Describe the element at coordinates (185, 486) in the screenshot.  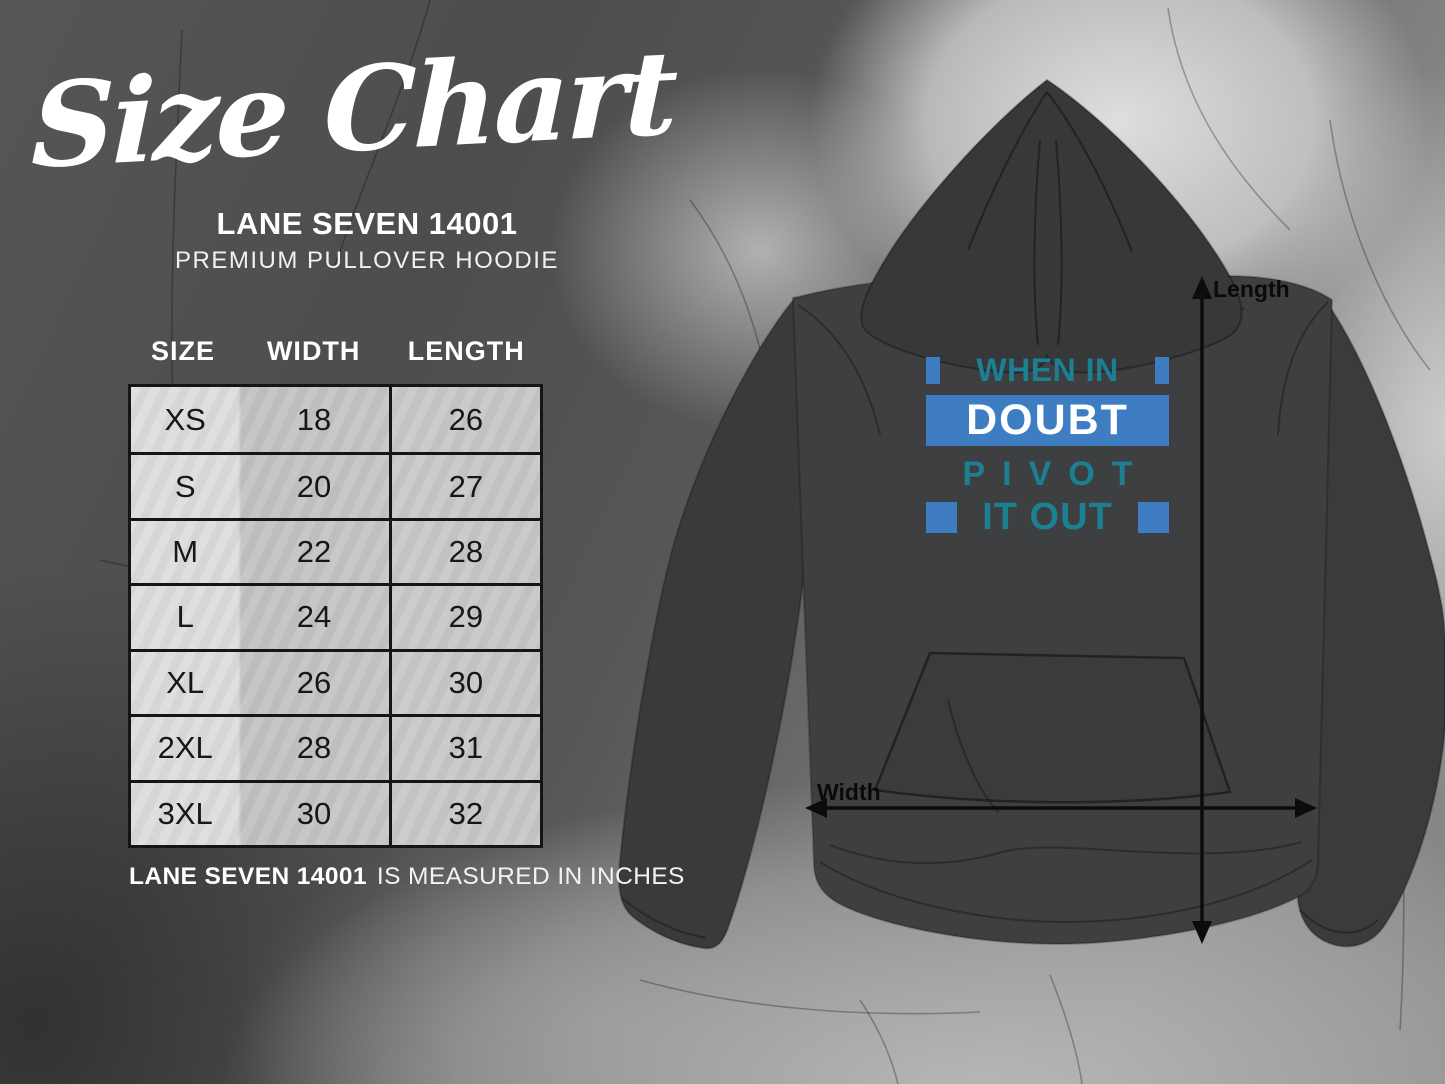
I see `size-cell: S` at that location.